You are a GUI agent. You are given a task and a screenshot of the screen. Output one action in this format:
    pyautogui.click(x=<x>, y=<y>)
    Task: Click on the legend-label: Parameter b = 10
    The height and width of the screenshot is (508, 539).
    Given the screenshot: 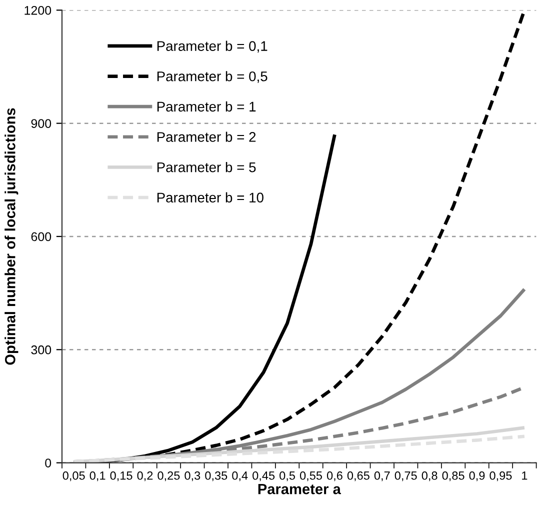 What is the action you would take?
    pyautogui.click(x=210, y=197)
    